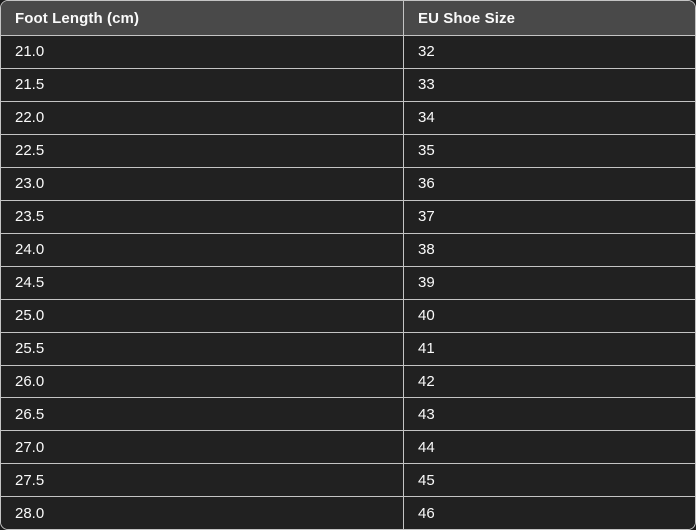 The height and width of the screenshot is (530, 696). Describe the element at coordinates (549, 512) in the screenshot. I see `eu-shoe-size-cell: 46` at that location.